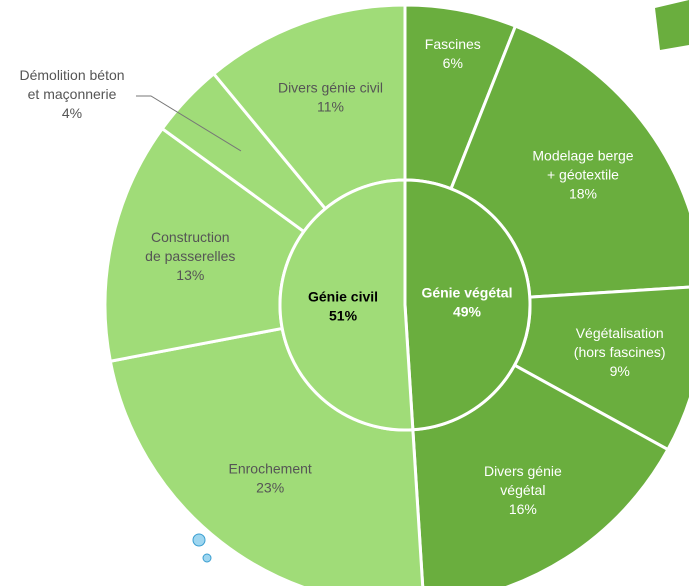 The image size is (689, 586). I want to click on label-line: Fascines, so click(453, 44).